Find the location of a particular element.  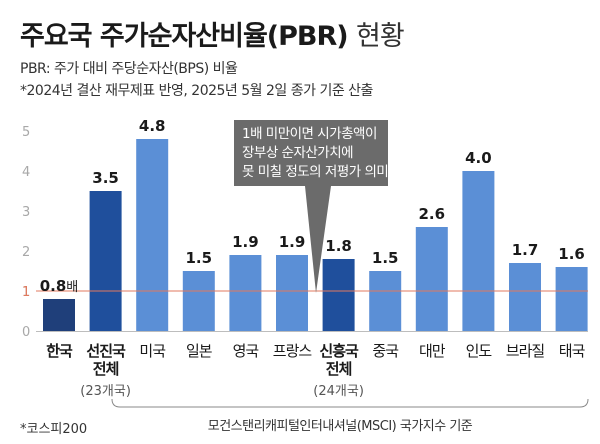

y-tick: 4 is located at coordinates (26, 172).